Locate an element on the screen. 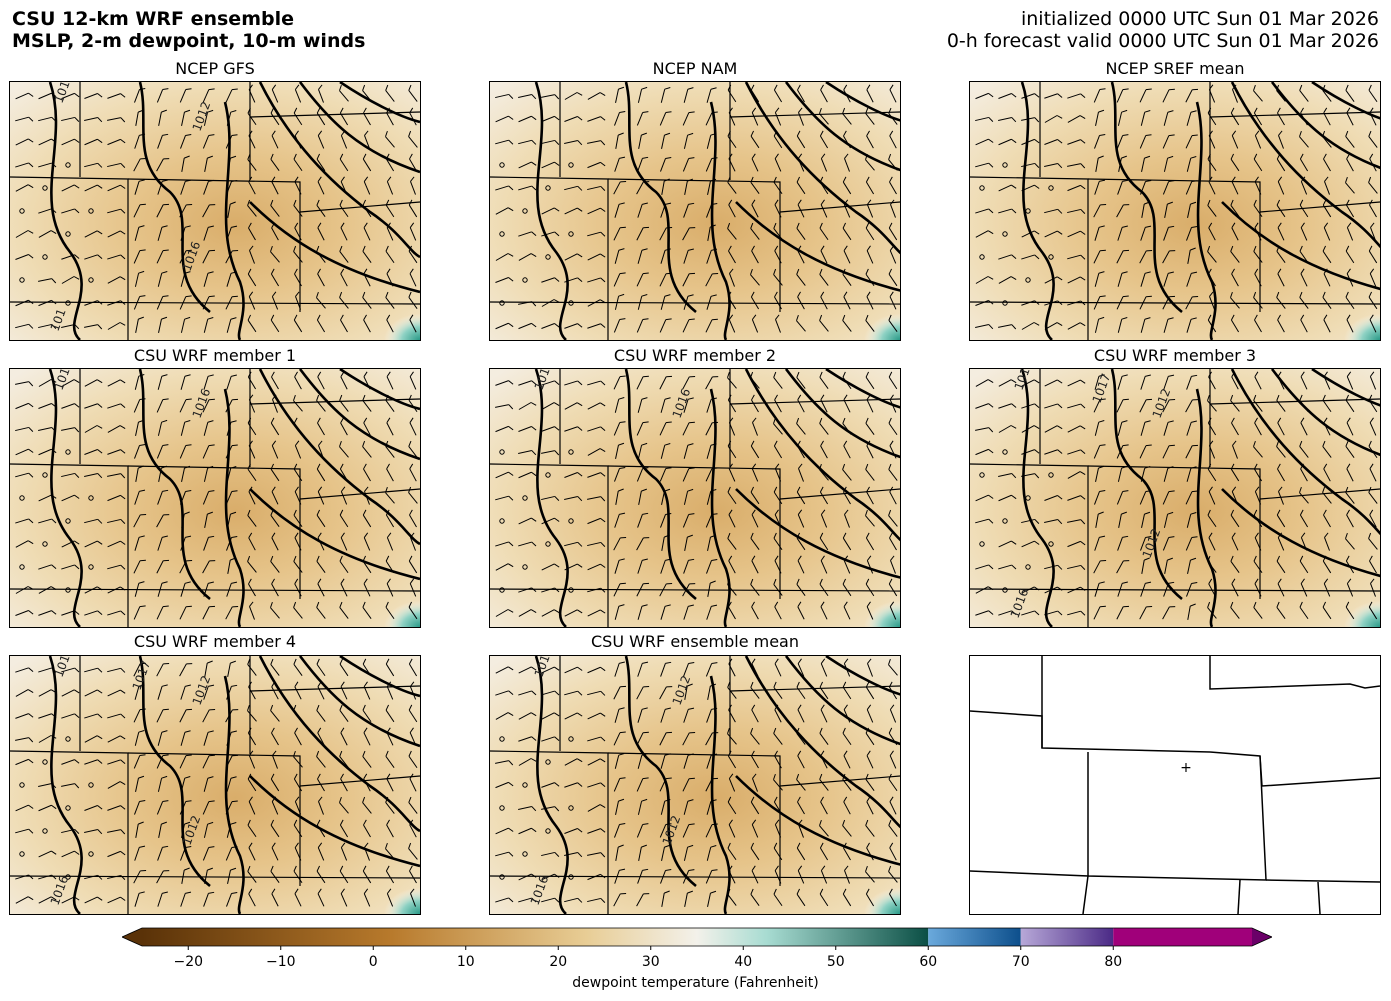 This screenshot has width=1391, height=1001. map-panel-member-4: 1016 1012 1012 1016 1017 is located at coordinates (215, 785).